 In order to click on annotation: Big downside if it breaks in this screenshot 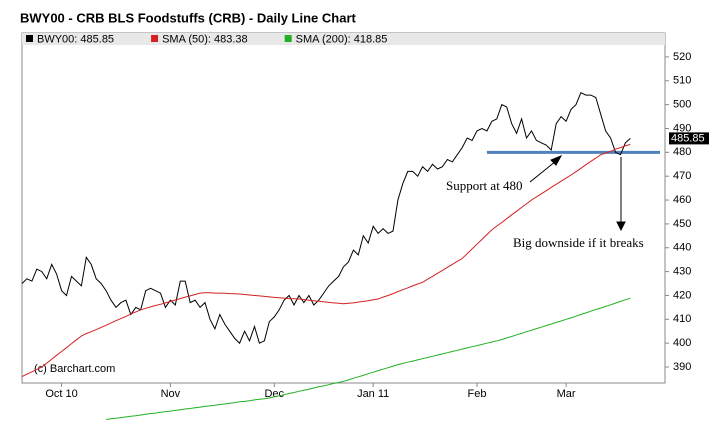, I will do `click(578, 242)`.